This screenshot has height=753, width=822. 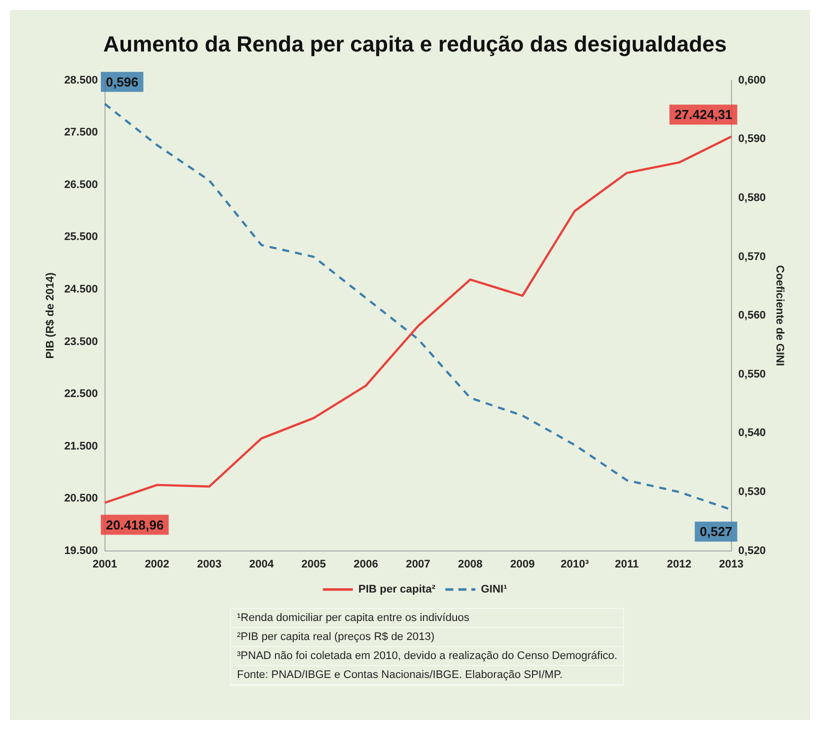 What do you see at coordinates (81, 80) in the screenshot?
I see `y-tick-label: 28.500` at bounding box center [81, 80].